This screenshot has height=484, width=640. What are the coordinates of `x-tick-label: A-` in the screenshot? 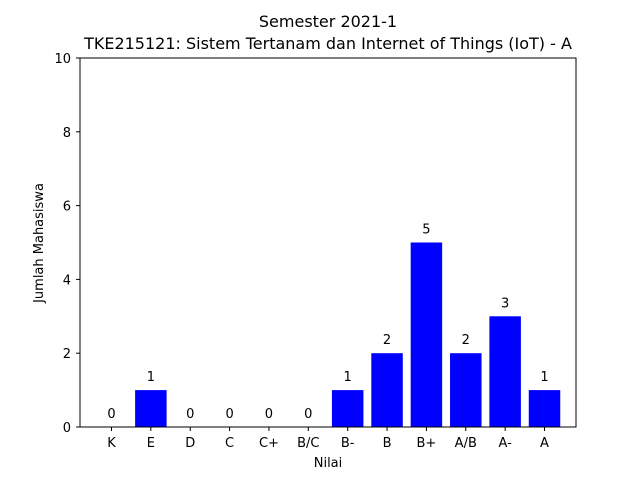 It's located at (505, 443).